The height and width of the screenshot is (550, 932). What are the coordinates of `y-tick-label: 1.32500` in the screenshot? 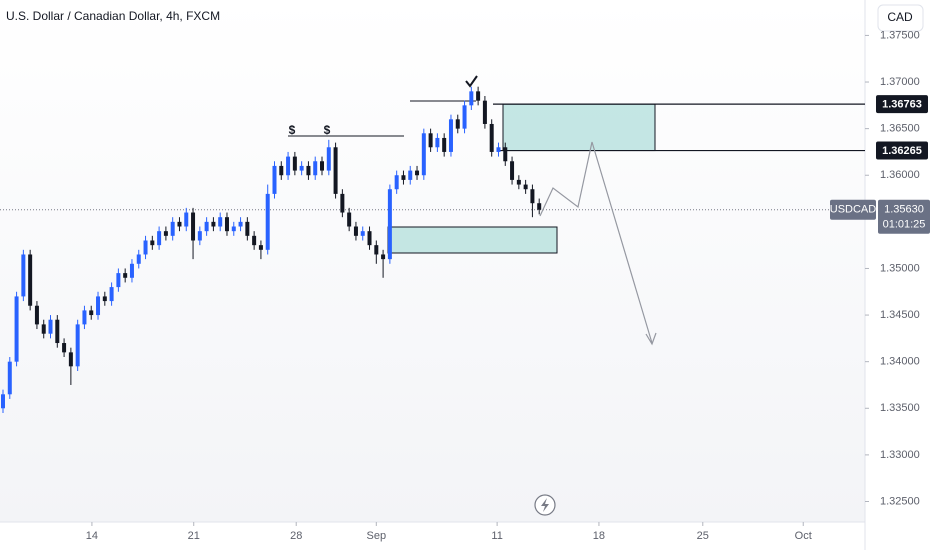 It's located at (900, 501).